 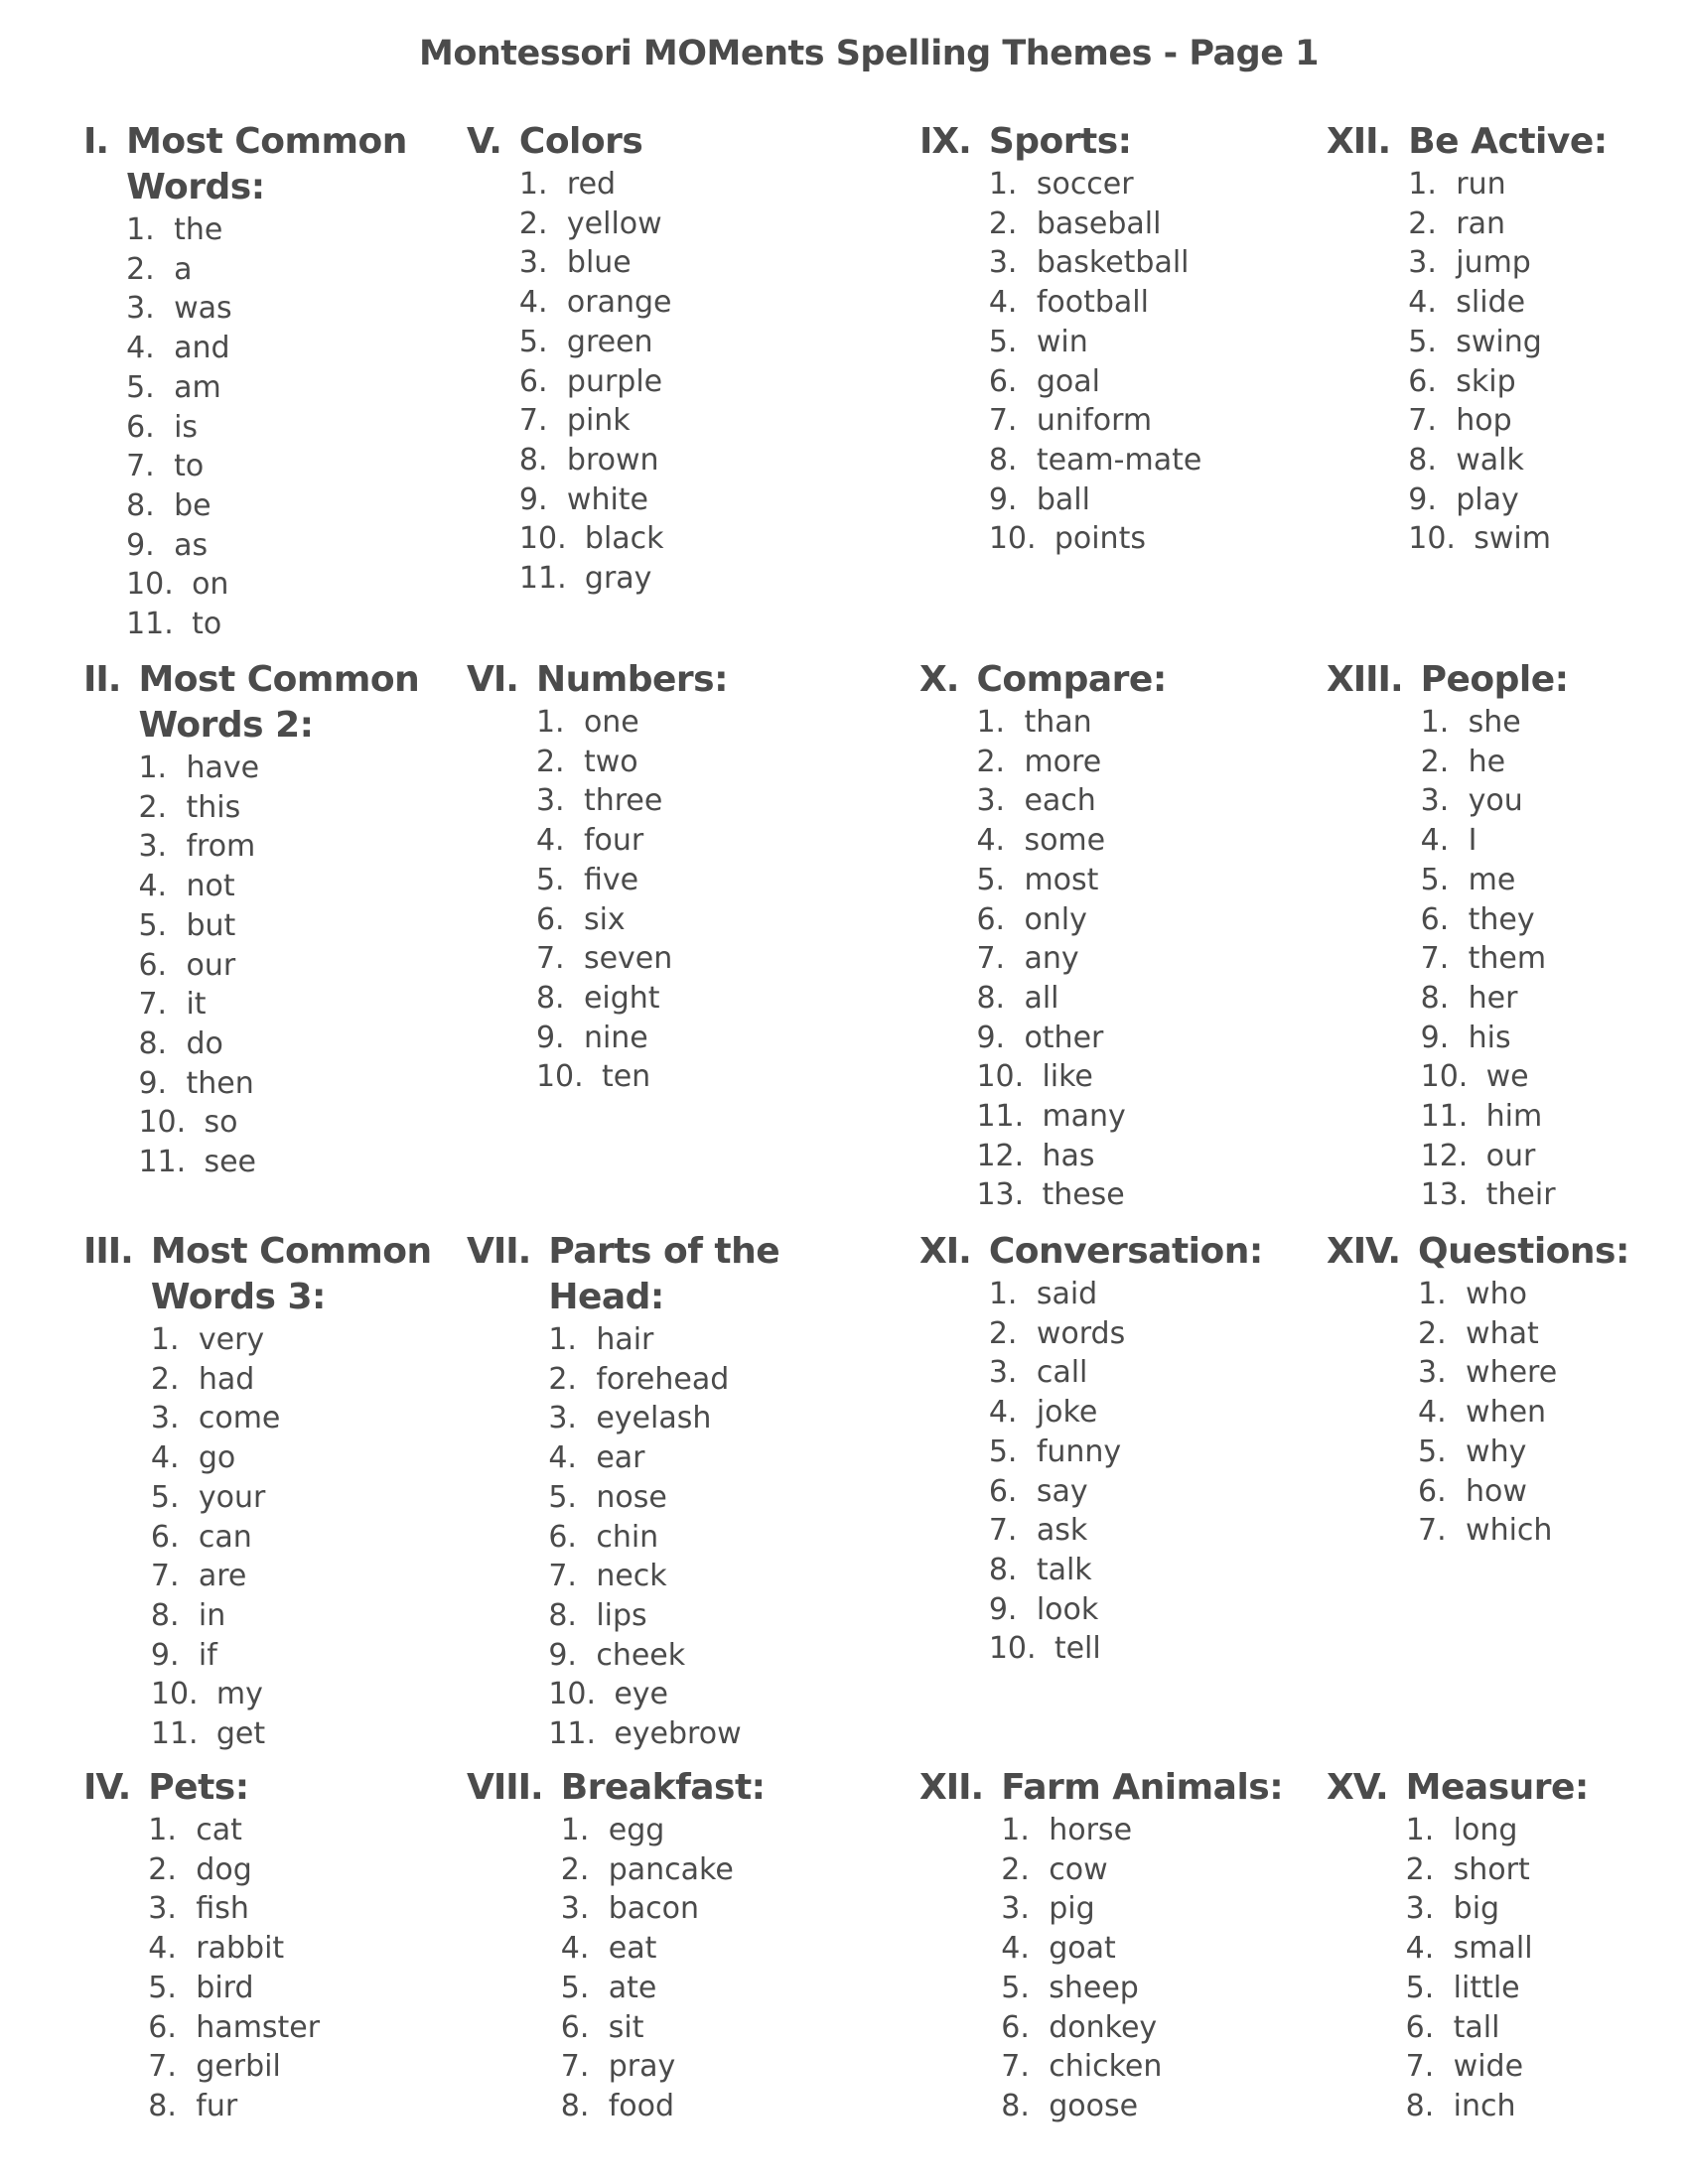 What do you see at coordinates (1095, 500) in the screenshot?
I see `word-item: 9. ball` at bounding box center [1095, 500].